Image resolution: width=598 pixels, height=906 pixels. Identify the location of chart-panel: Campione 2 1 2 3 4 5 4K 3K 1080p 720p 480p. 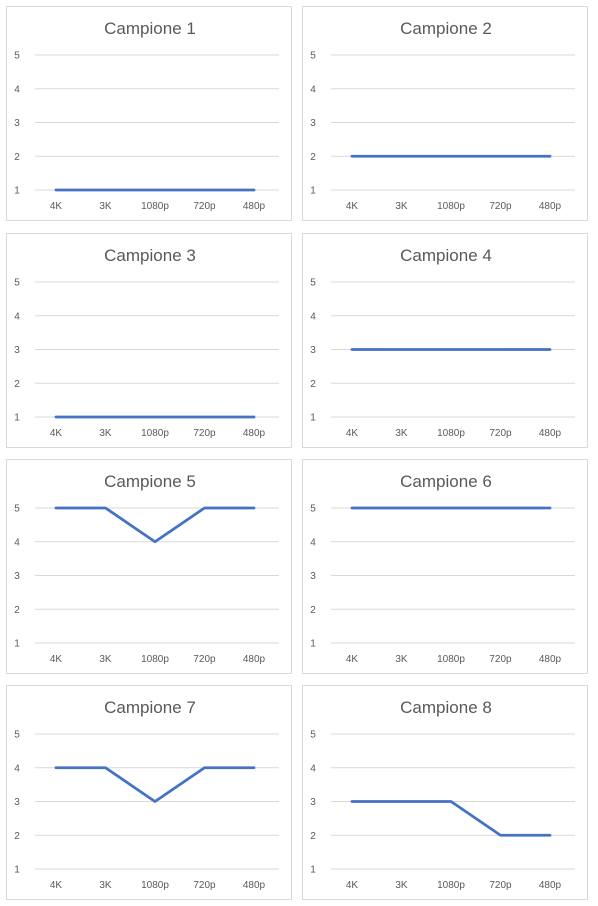
(445, 113).